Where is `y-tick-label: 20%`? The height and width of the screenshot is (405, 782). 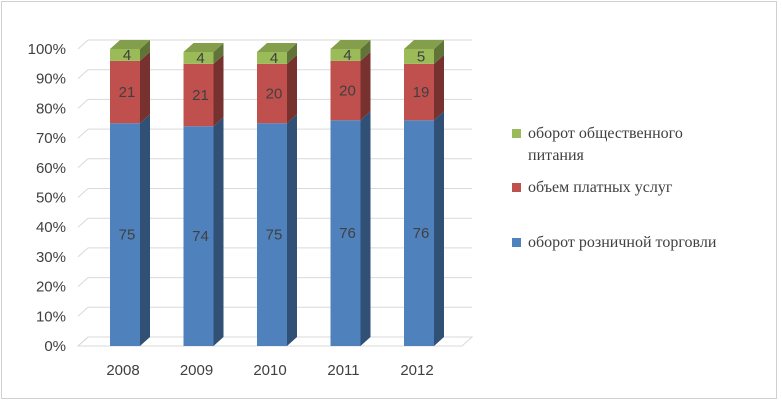 y-tick-label: 20% is located at coordinates (51, 287).